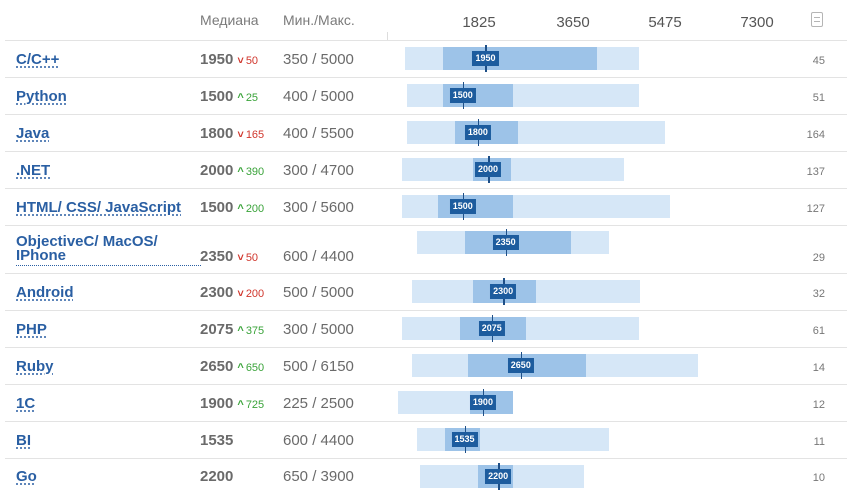  What do you see at coordinates (217, 133) in the screenshot?
I see `median-number: 1800` at bounding box center [217, 133].